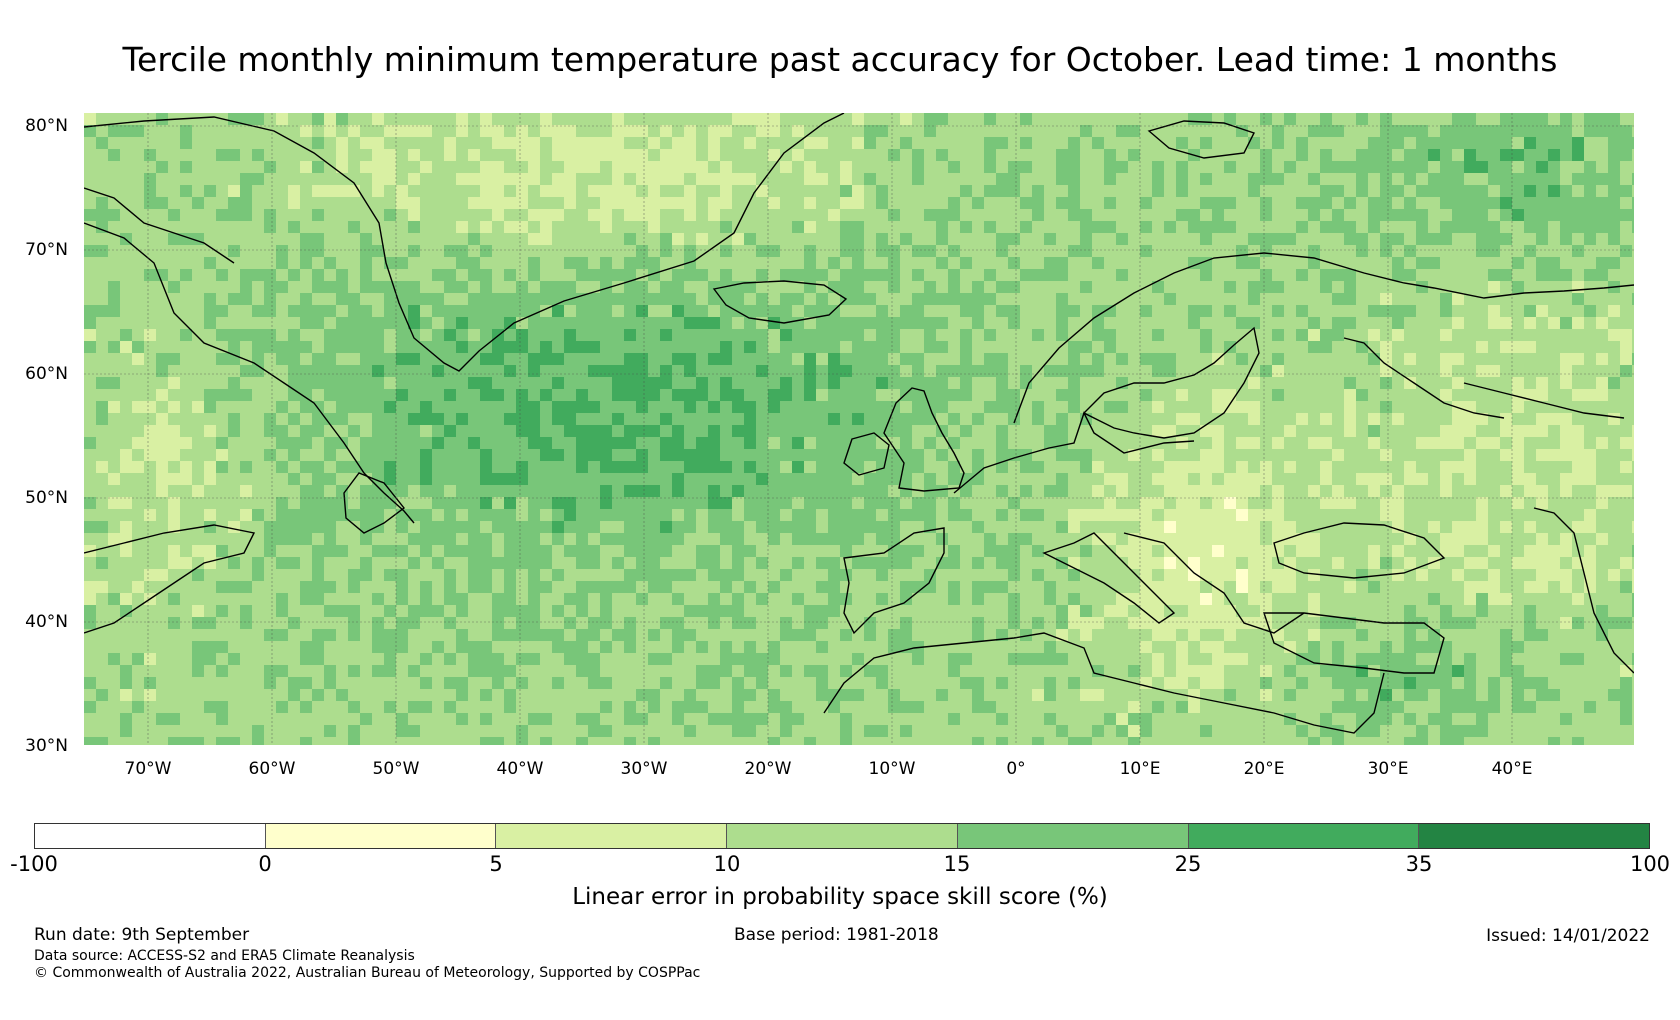  What do you see at coordinates (1140, 769) in the screenshot?
I see `lon-label-10e: 10°E` at bounding box center [1140, 769].